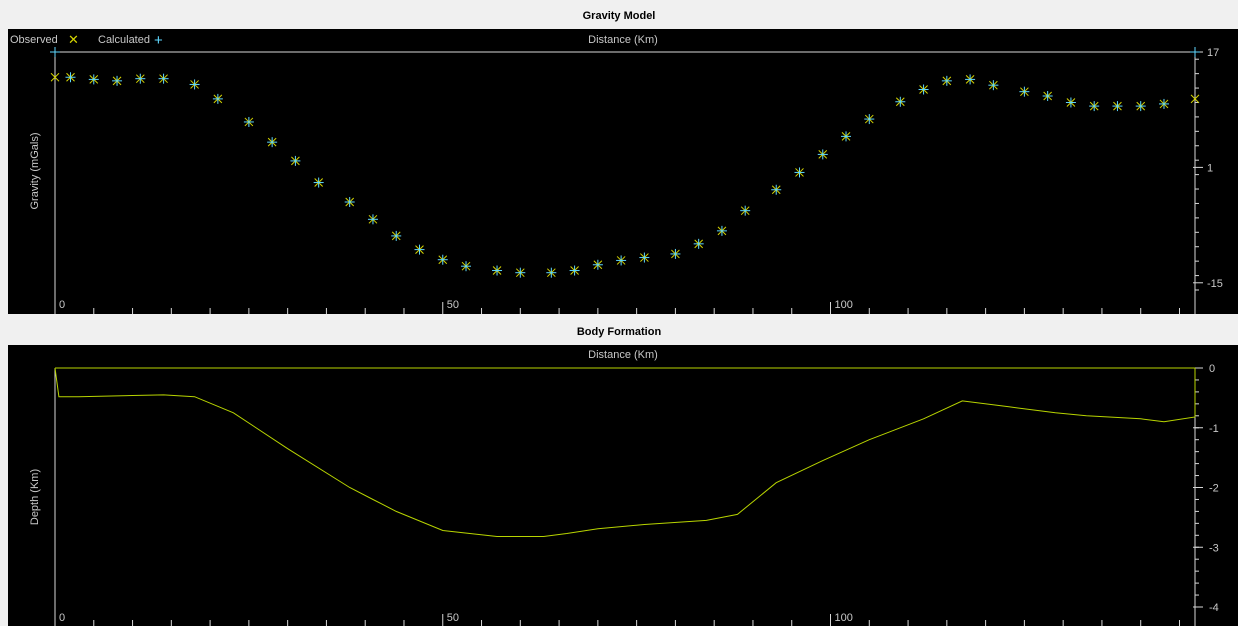 The width and height of the screenshot is (1238, 626). Describe the element at coordinates (844, 618) in the screenshot. I see `body-x-tick-label: 100` at that location.